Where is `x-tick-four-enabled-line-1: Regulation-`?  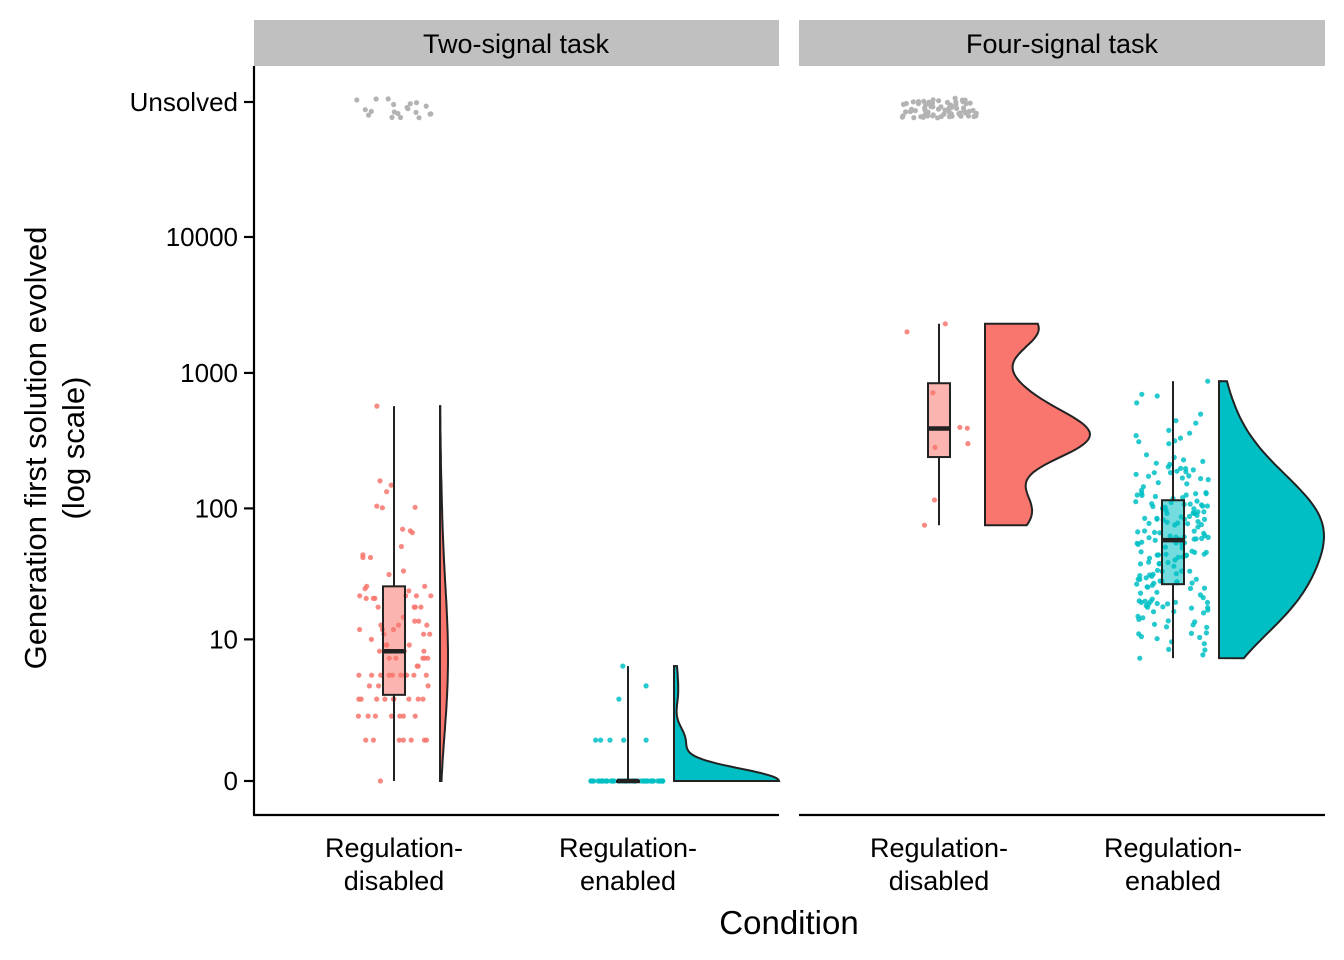 x-tick-four-enabled-line-1: Regulation- is located at coordinates (1173, 848).